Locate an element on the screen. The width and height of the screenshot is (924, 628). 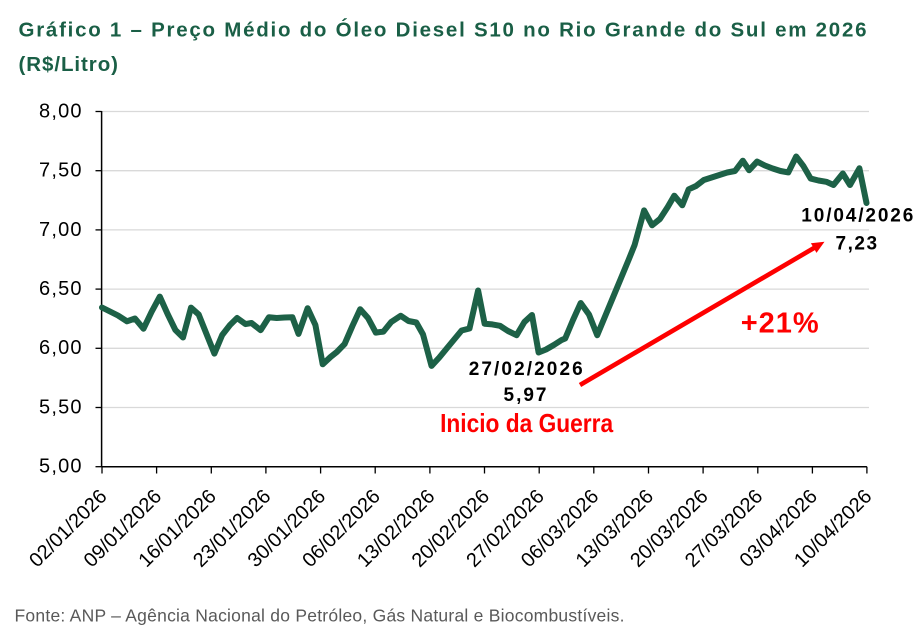
svg-text: +21% is located at coordinates (780, 323).